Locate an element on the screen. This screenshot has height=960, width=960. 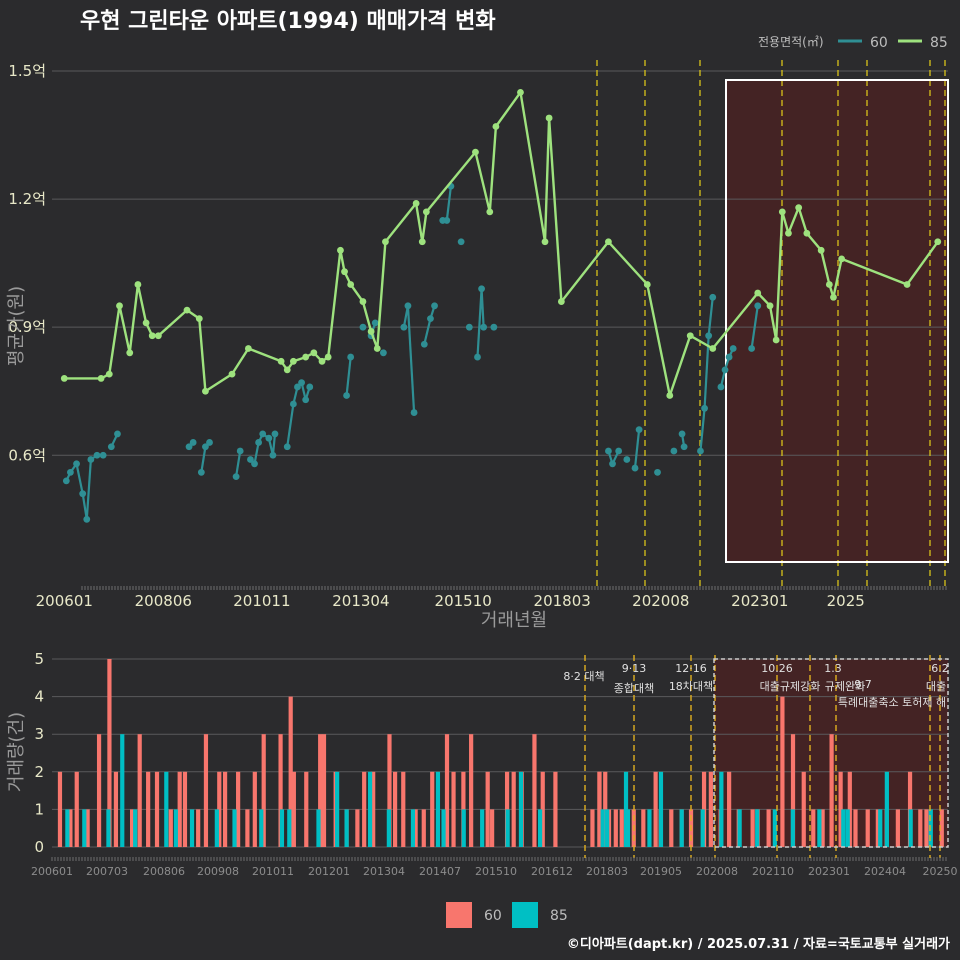
x-tick-label: 200806 is located at coordinates (163, 601).